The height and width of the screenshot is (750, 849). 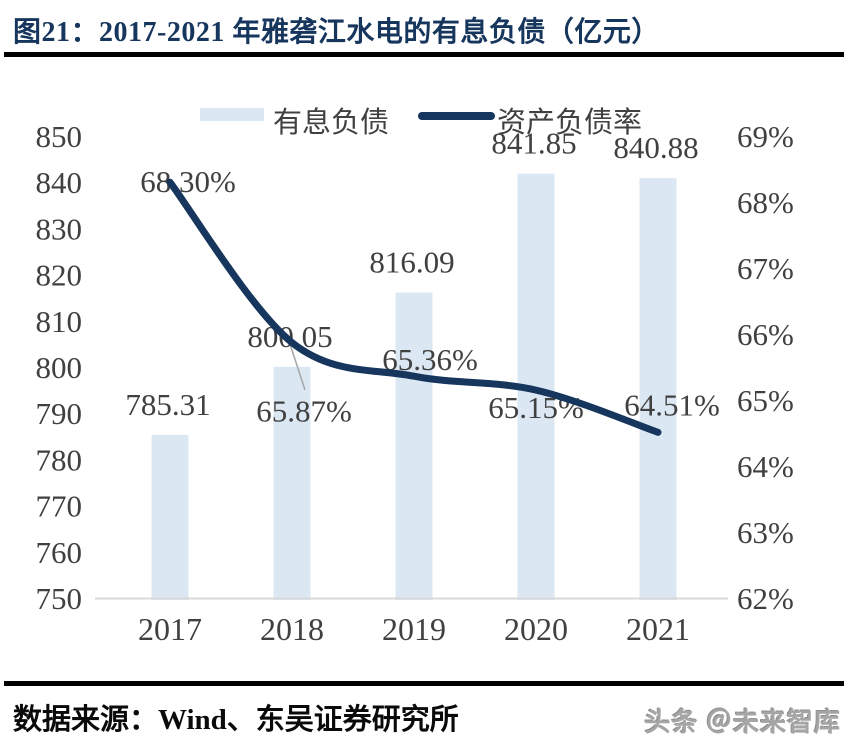 What do you see at coordinates (570, 123) in the screenshot?
I see `legend-label-ratio: 资产负债率` at bounding box center [570, 123].